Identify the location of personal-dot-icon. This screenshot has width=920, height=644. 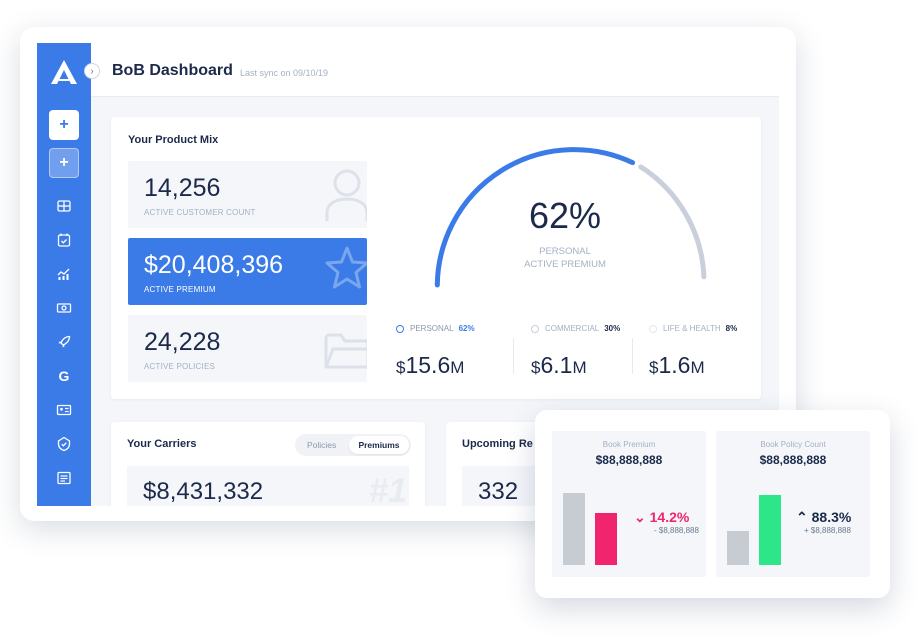
(400, 328).